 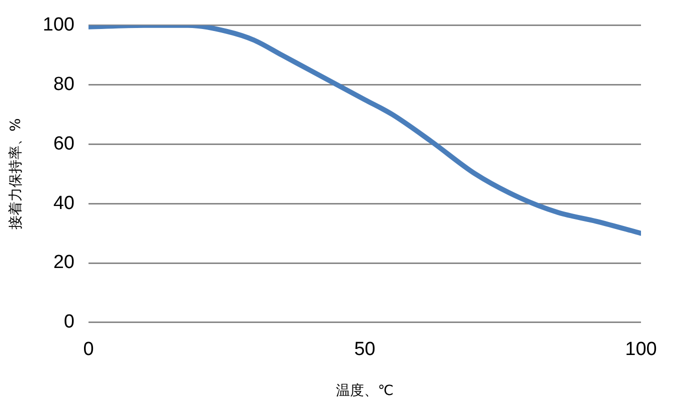 I want to click on x-tick-label: 100, so click(x=641, y=349).